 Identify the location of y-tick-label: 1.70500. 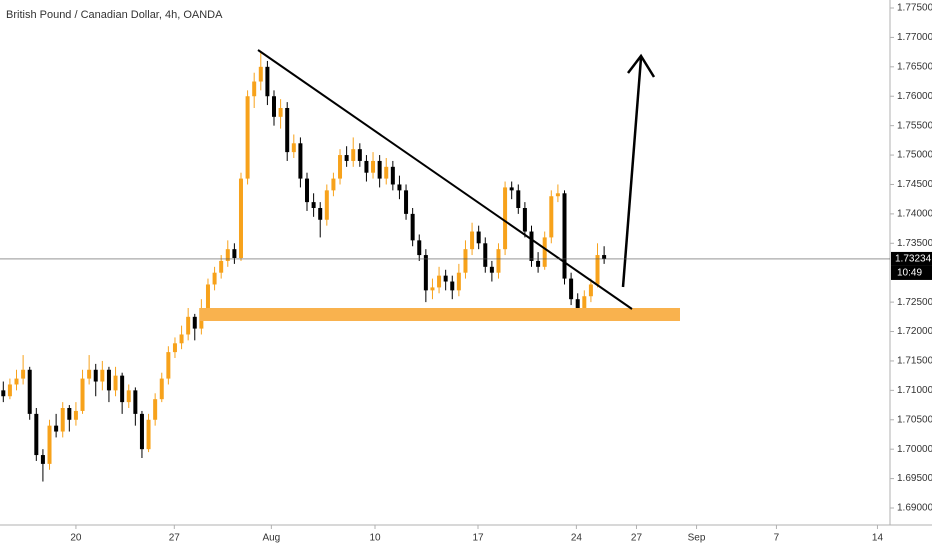
(914, 419).